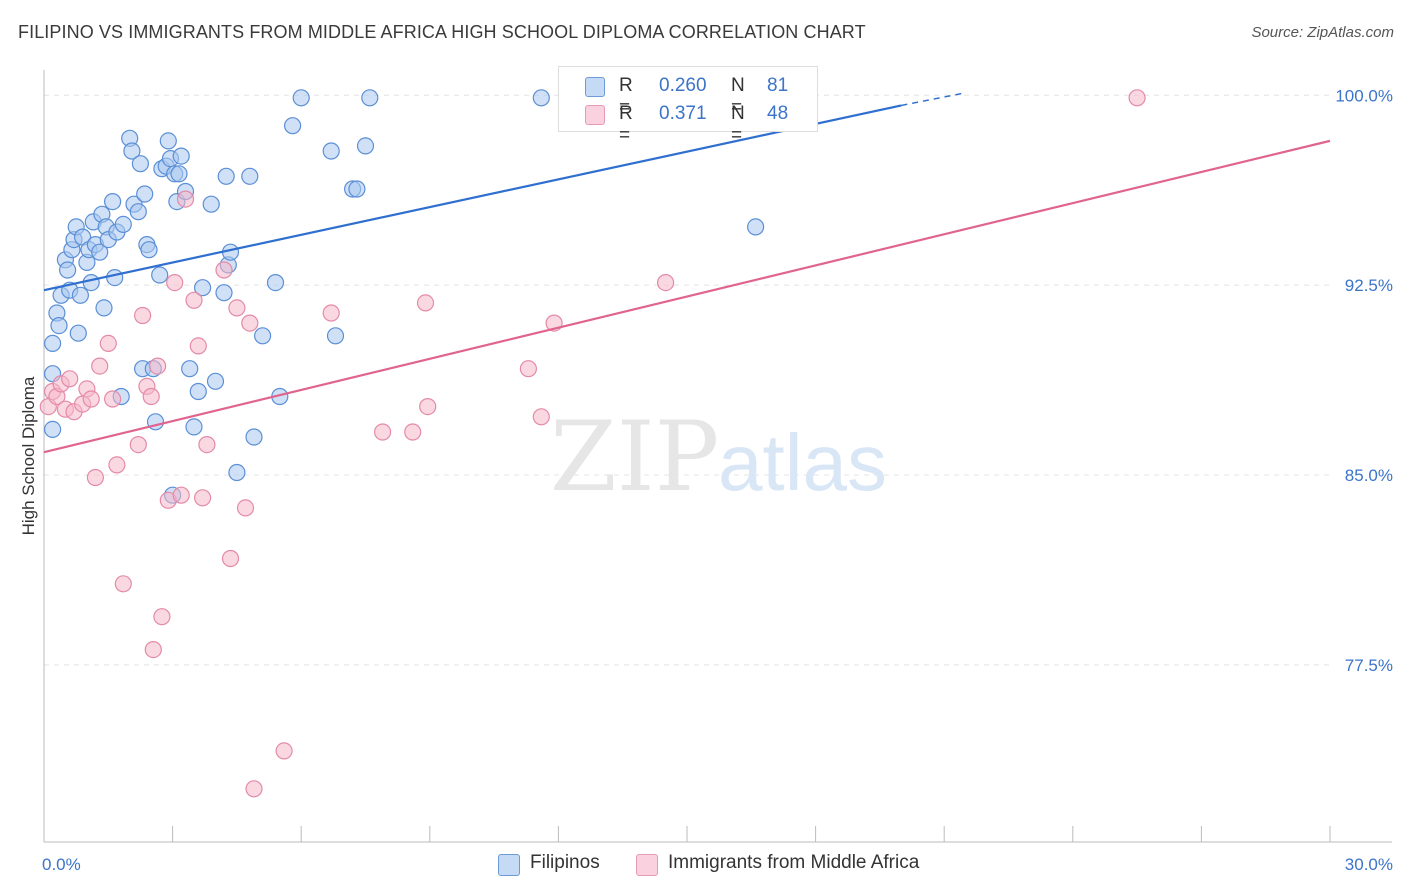 The image size is (1406, 892). What do you see at coordinates (634, 457) in the screenshot?
I see `watermark-zip: ZIP` at bounding box center [634, 457].